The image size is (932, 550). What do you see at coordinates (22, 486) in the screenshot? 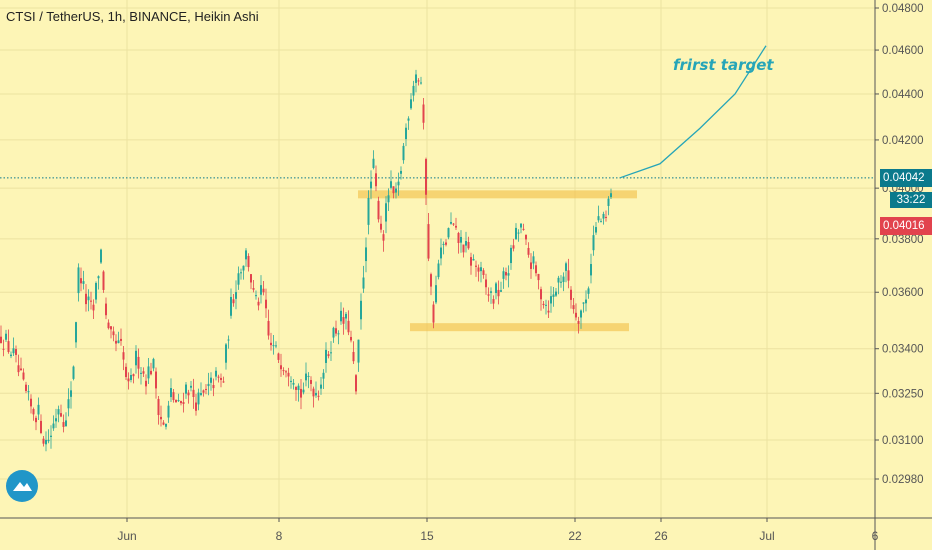
I see `tradingview-logo-icon` at bounding box center [22, 486].